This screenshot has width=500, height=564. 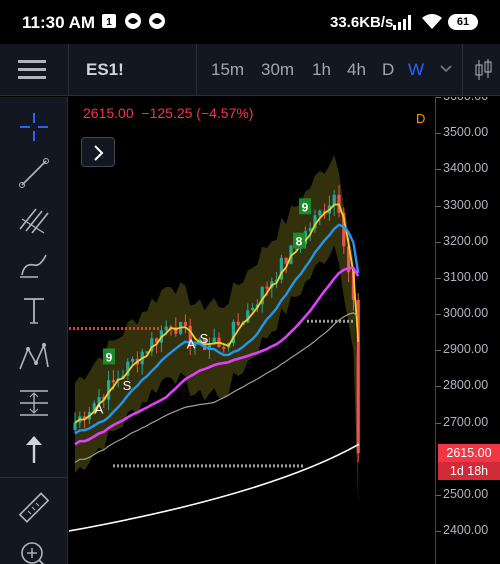 I want to click on price-tick-label: 3400.00, so click(x=466, y=168).